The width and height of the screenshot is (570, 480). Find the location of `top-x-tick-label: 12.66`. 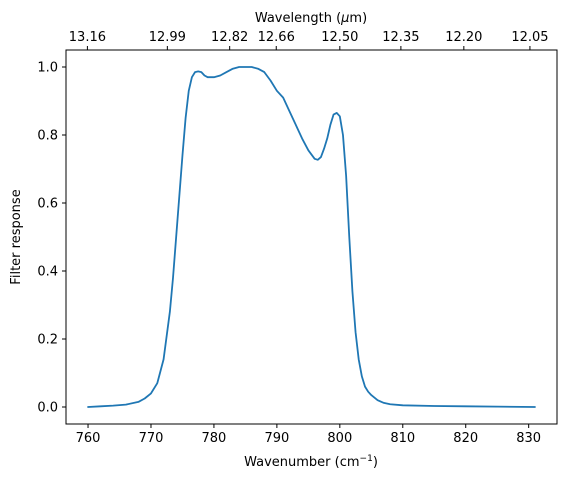

top-x-tick-label: 12.66 is located at coordinates (276, 37).